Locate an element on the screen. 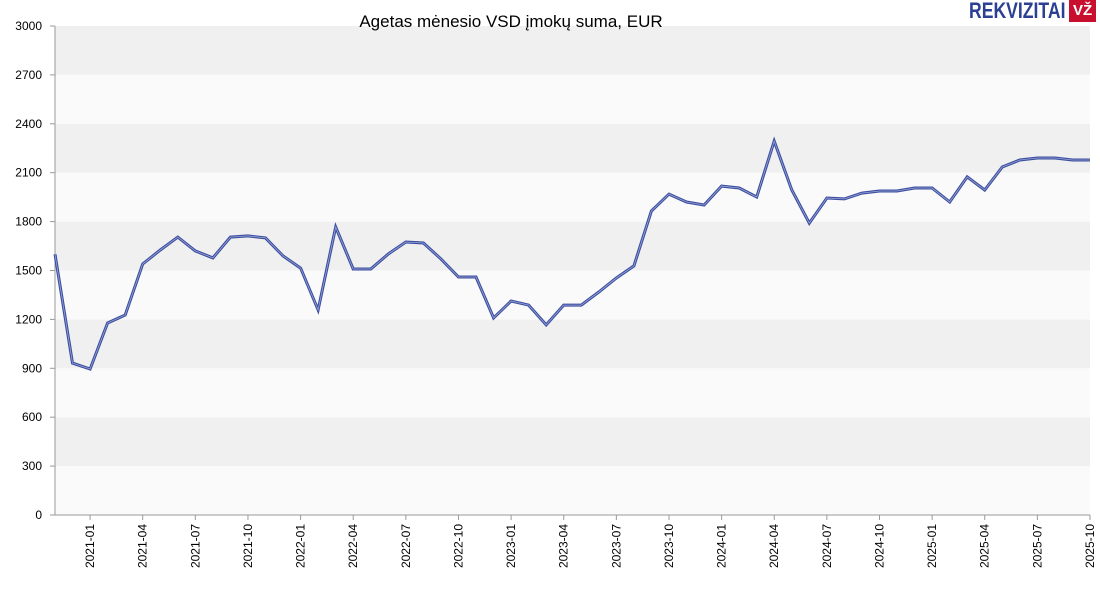  y-tick-label: 2100 is located at coordinates (28, 173).